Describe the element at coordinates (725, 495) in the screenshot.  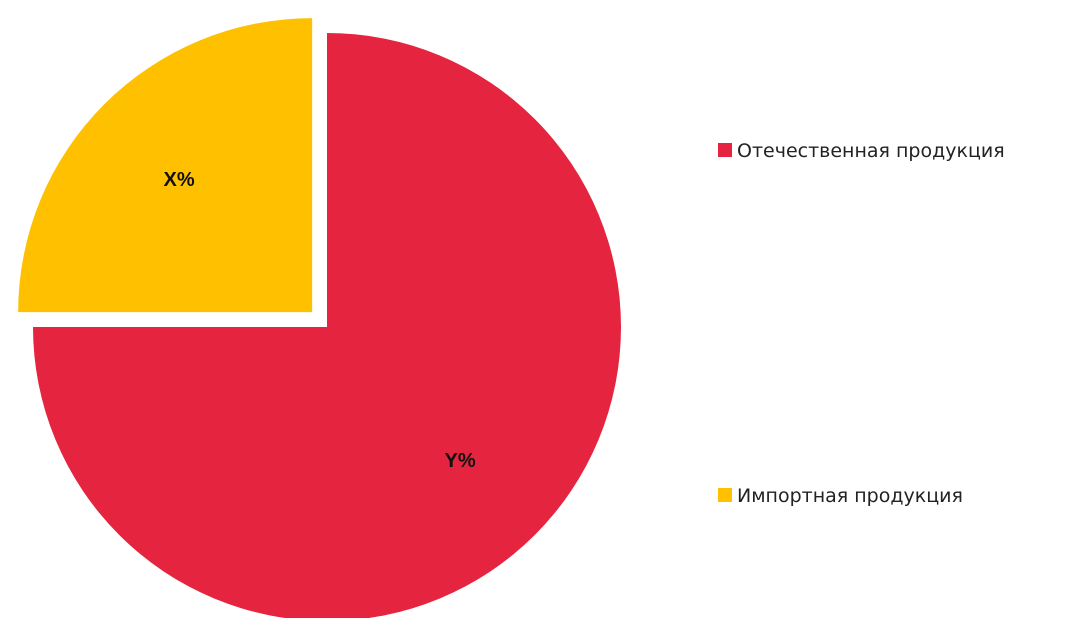
I see `legend-swatch-import` at that location.